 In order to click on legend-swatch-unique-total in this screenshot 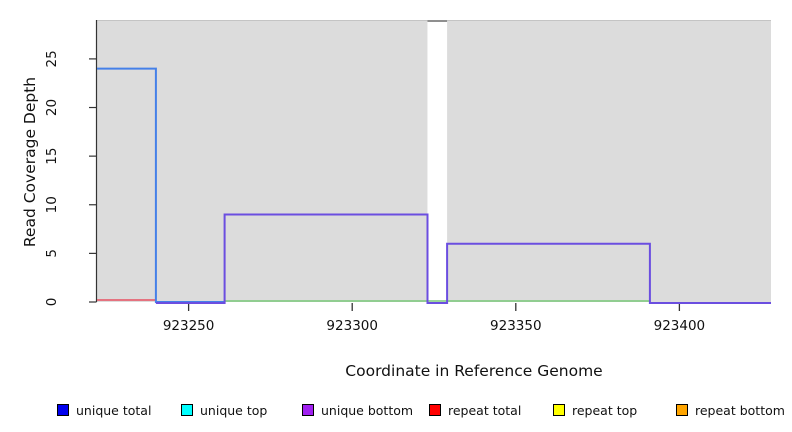, I will do `click(63, 410)`.